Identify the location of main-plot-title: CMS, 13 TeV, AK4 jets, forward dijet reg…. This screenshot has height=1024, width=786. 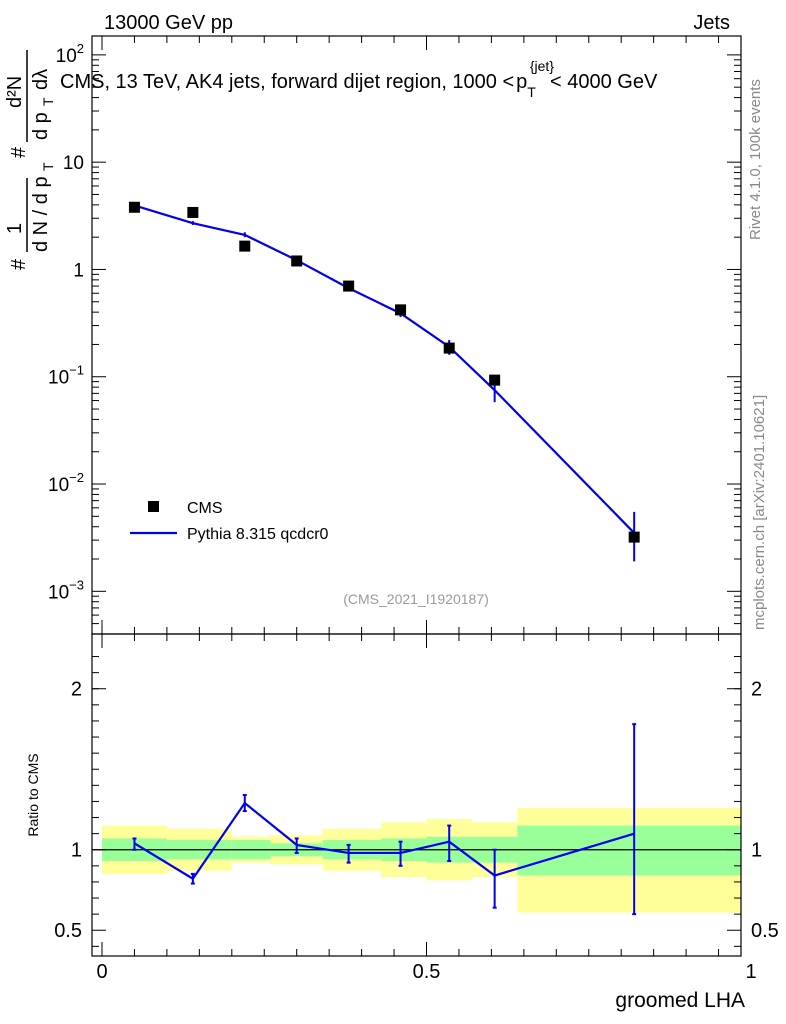
(359, 79).